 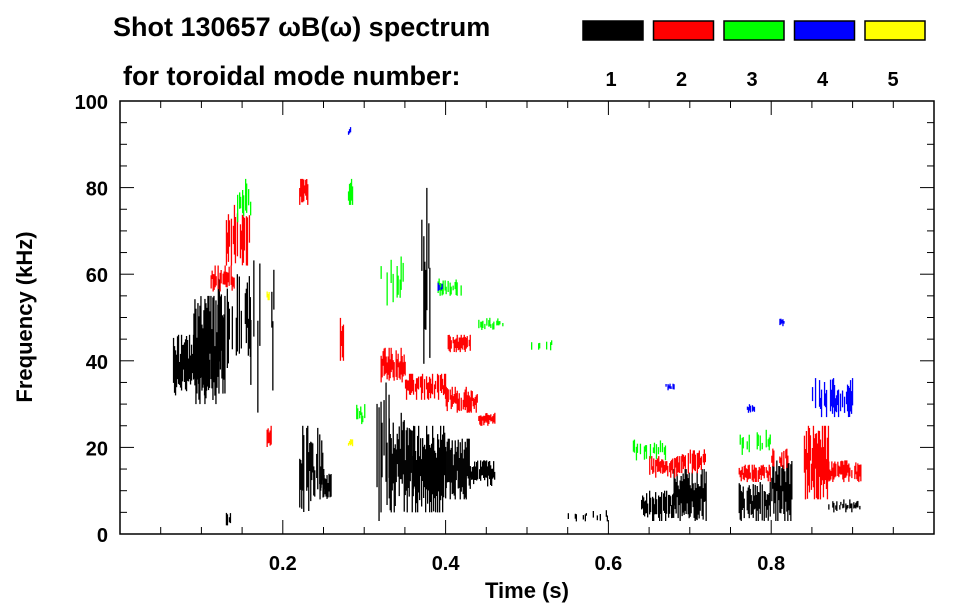 I want to click on mode-2-region, so click(x=304, y=191).